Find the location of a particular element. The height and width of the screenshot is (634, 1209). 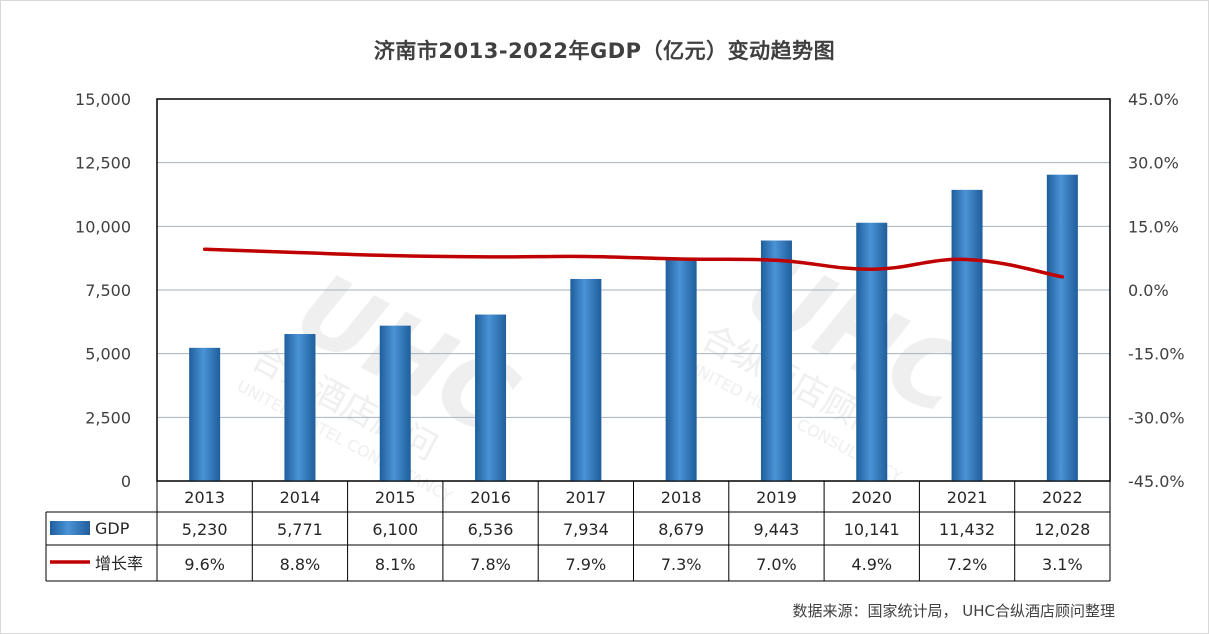

bar-2019 is located at coordinates (776, 360).